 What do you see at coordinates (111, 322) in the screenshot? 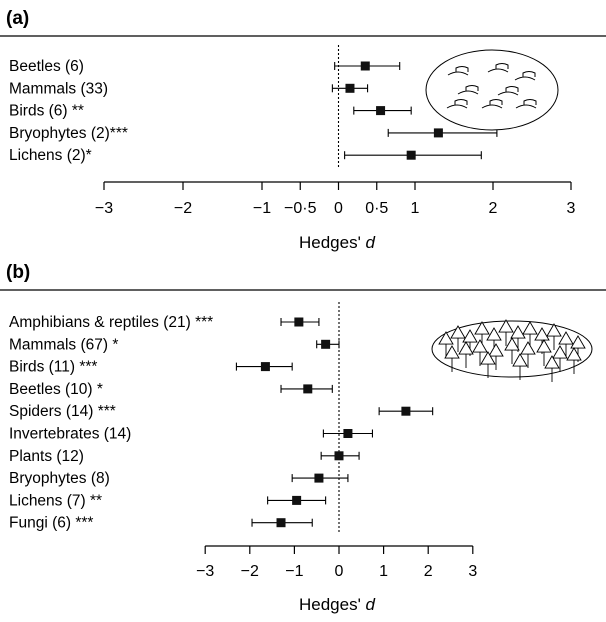
I see `category-label: Amphibians & reptiles (21) ***` at bounding box center [111, 322].